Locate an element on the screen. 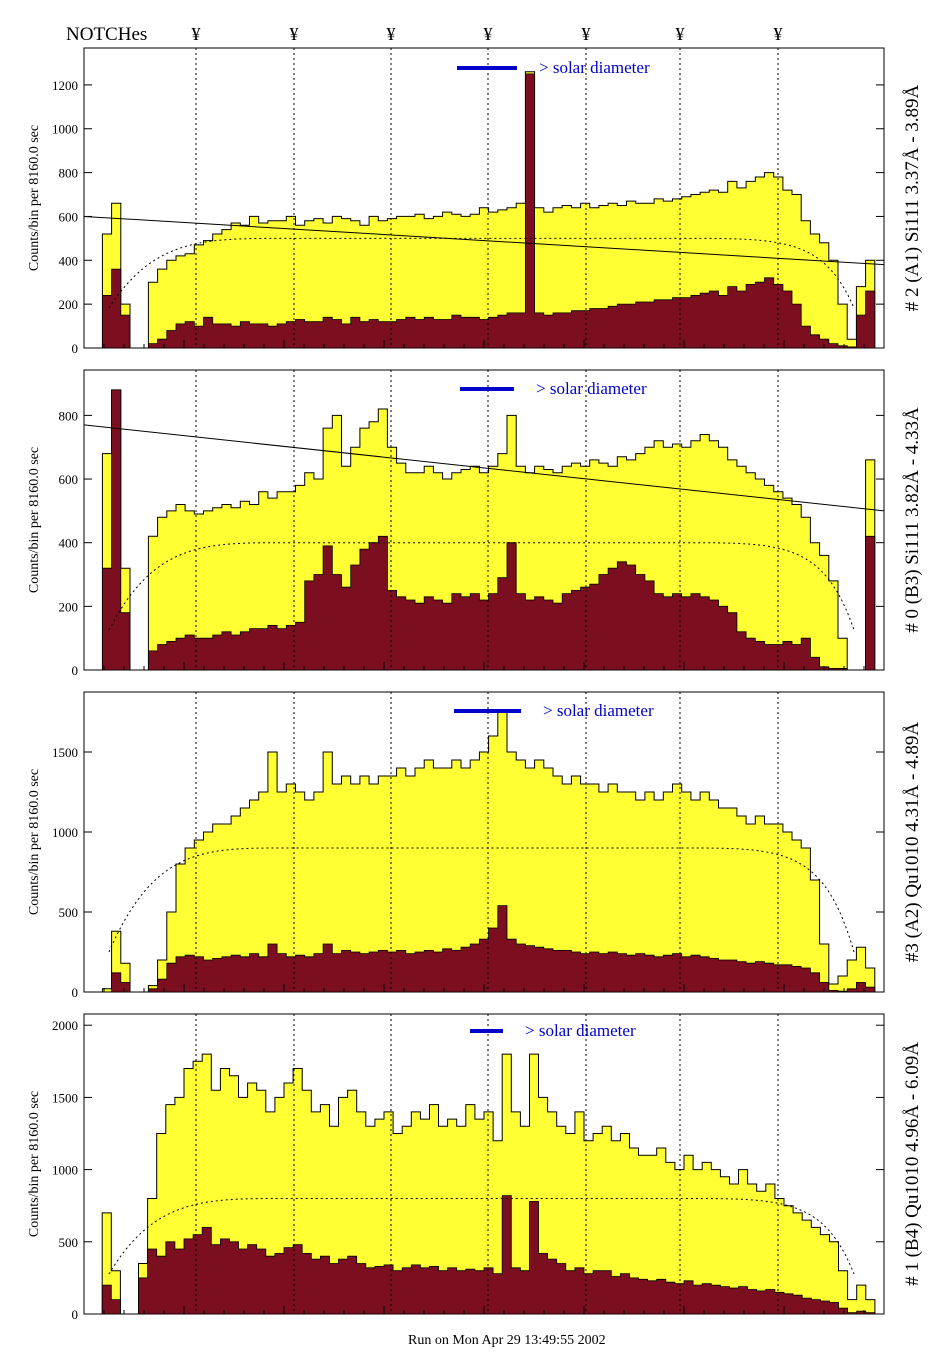  run-timestamp: Run on Mon Apr 29 13:49:55 2002 is located at coordinates (507, 1340).